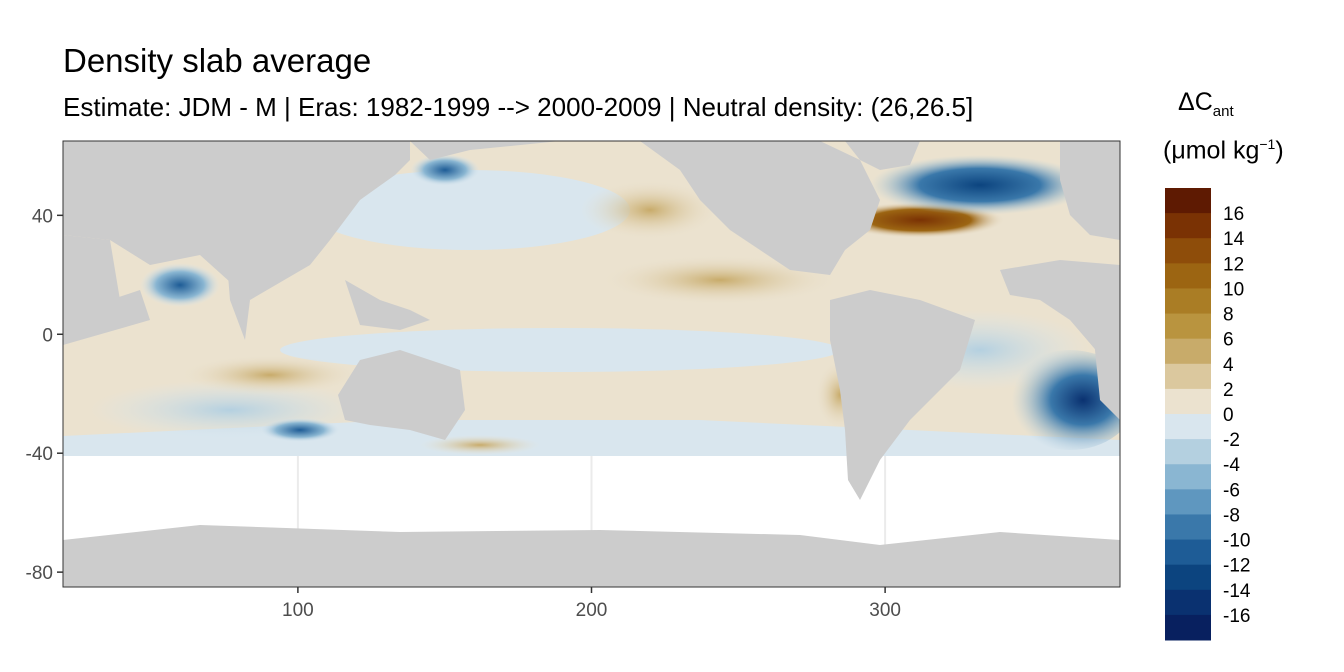 The height and width of the screenshot is (672, 1344). What do you see at coordinates (298, 610) in the screenshot?
I see `x-tick-label: 100` at bounding box center [298, 610].